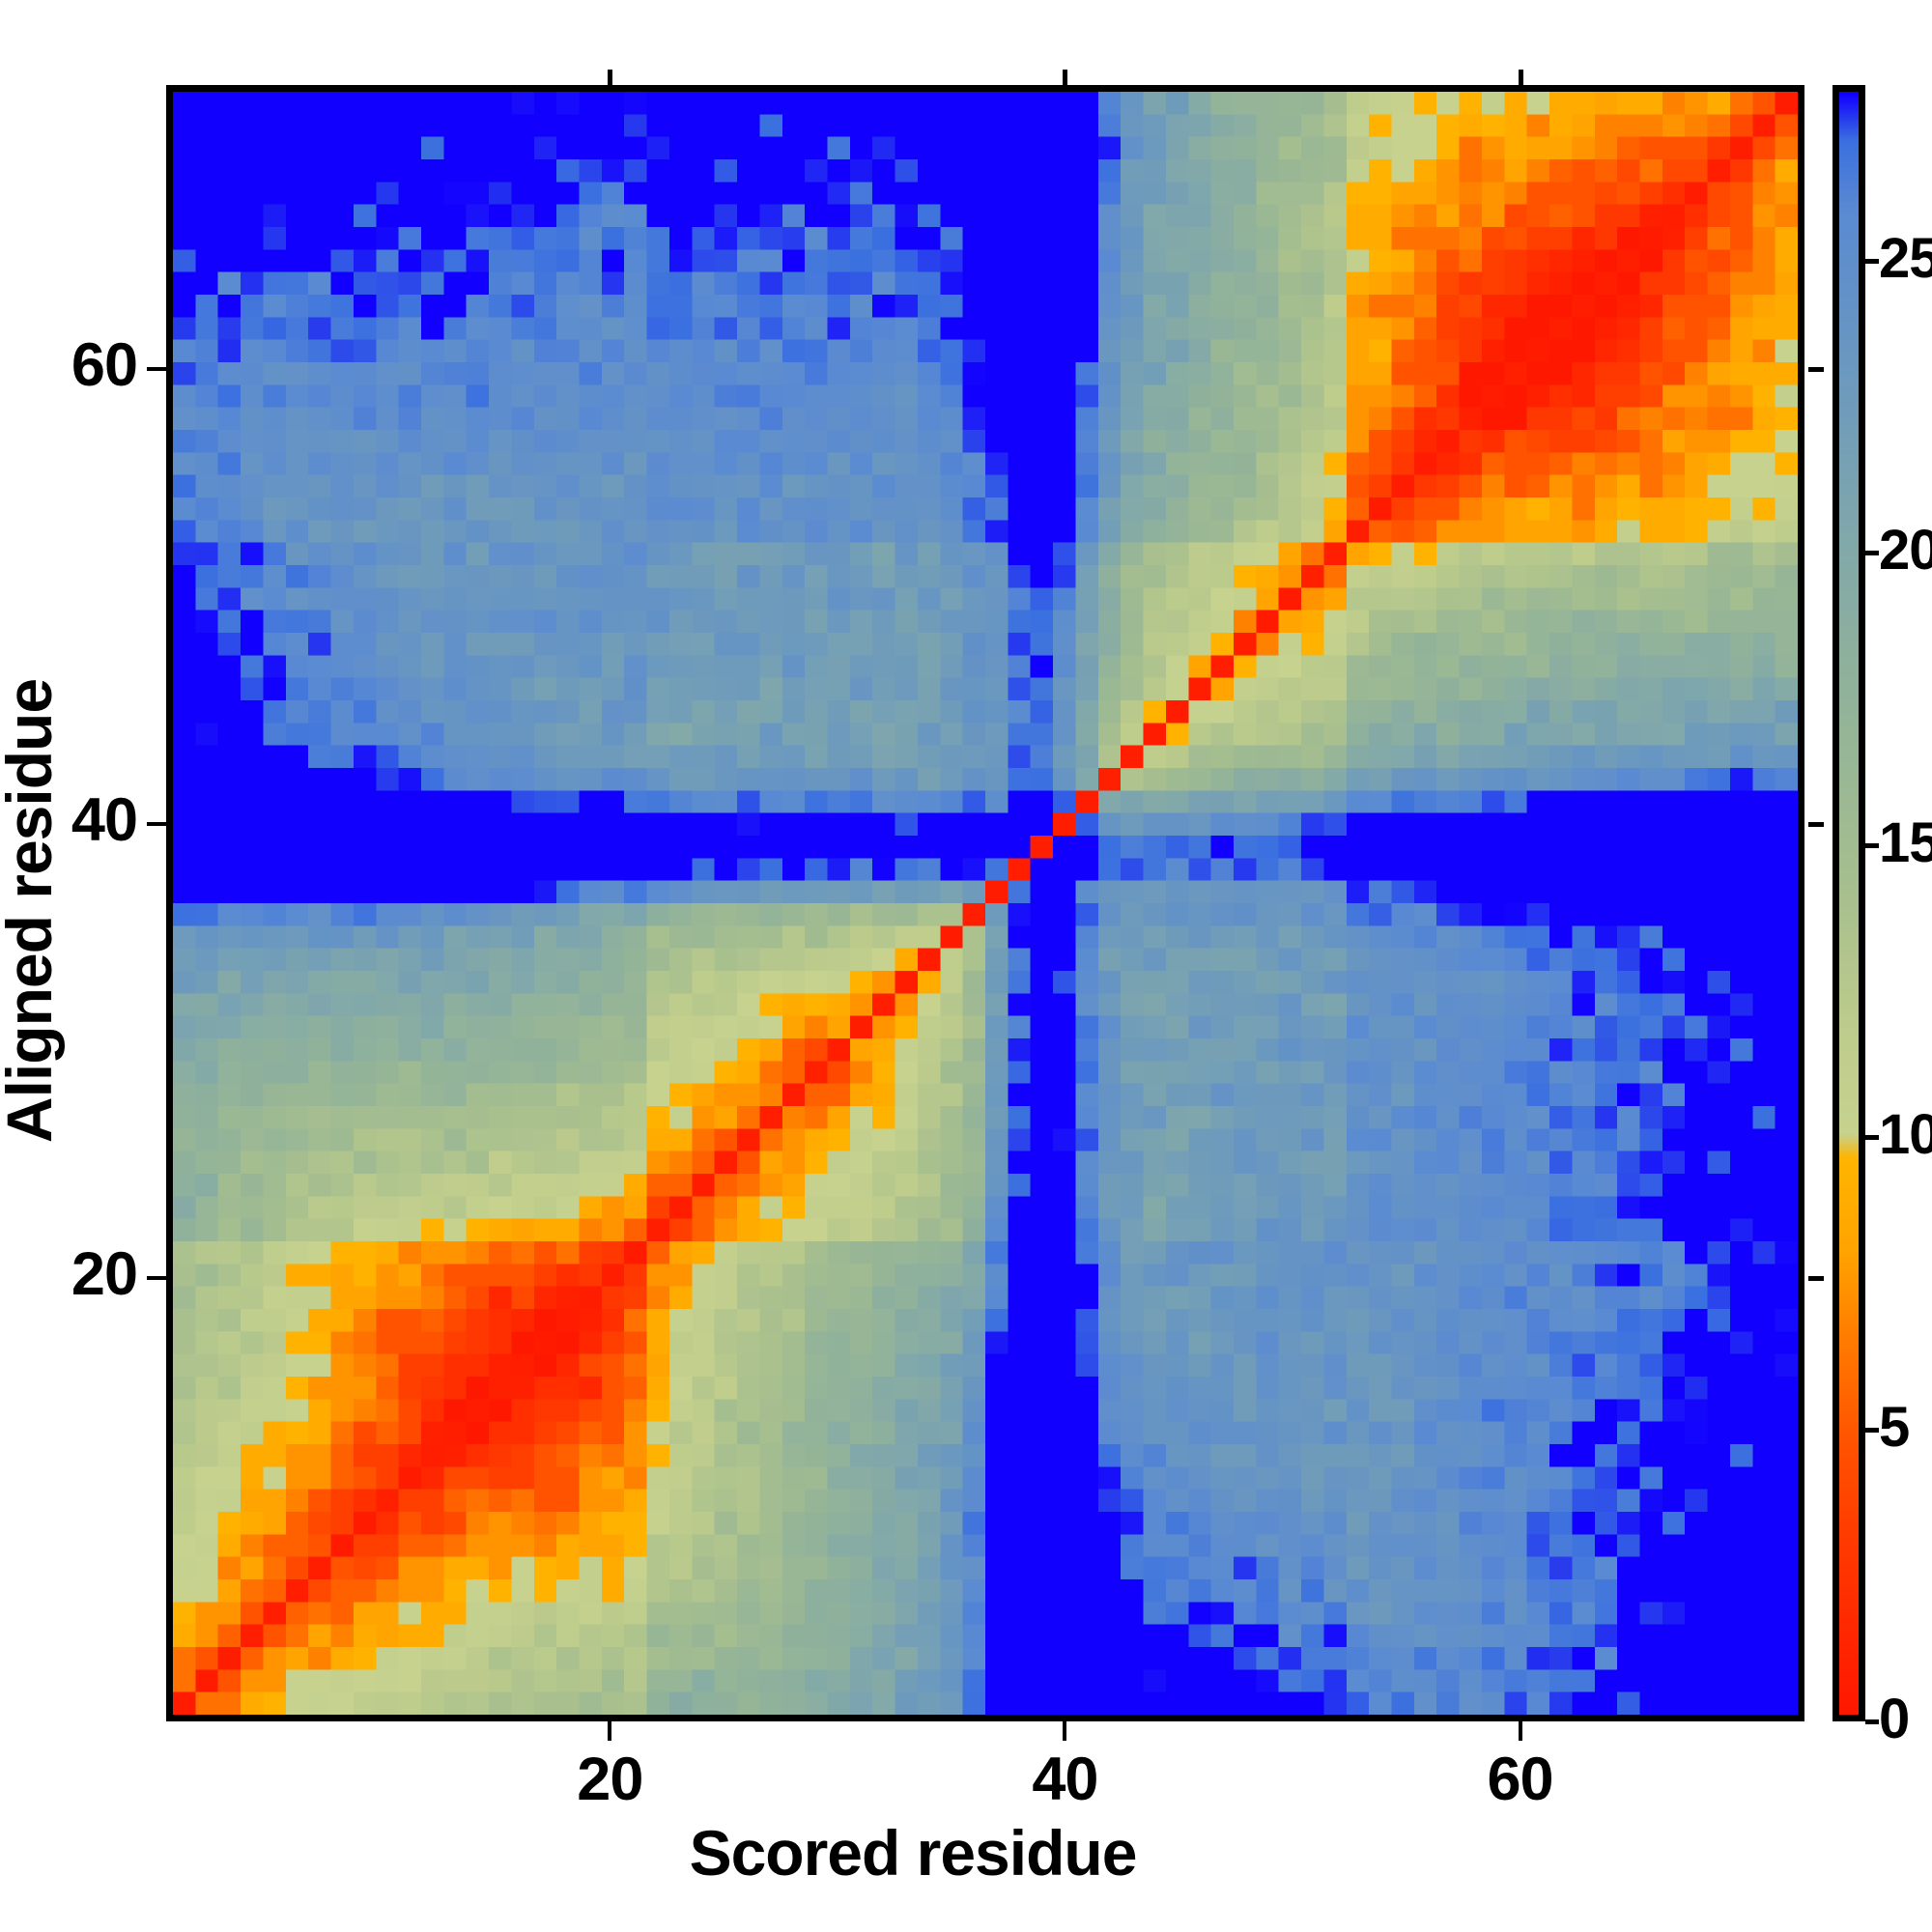 This screenshot has width=1932, height=1932. What do you see at coordinates (1894, 1719) in the screenshot?
I see `colorbar-tick-label-0: 0` at bounding box center [1894, 1719].